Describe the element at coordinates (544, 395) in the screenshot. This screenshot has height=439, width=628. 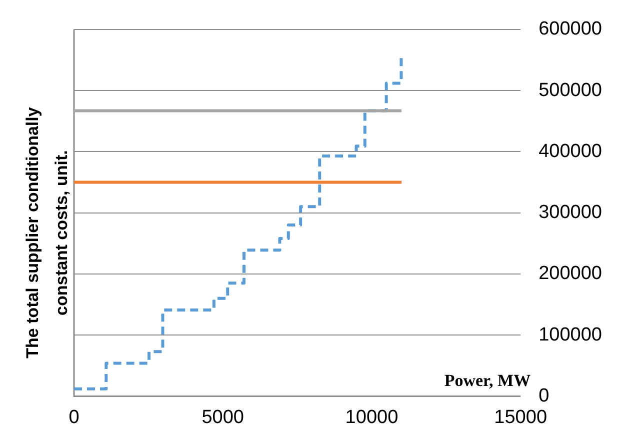
I see `y-tick-label: 0` at that location.